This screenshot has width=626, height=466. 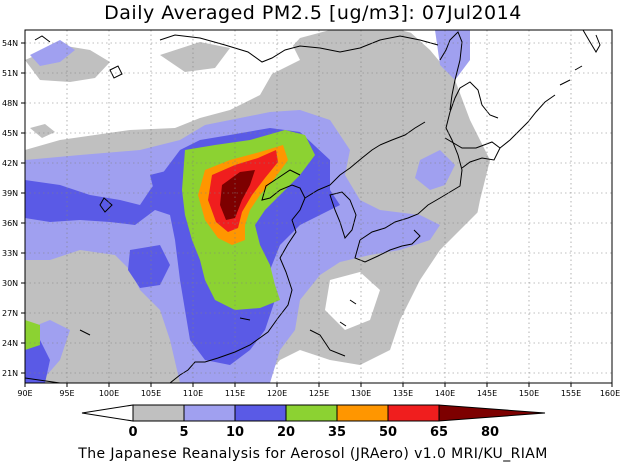 What do you see at coordinates (109, 393) in the screenshot?
I see `lon-tick-label: 100E` at bounding box center [109, 393].